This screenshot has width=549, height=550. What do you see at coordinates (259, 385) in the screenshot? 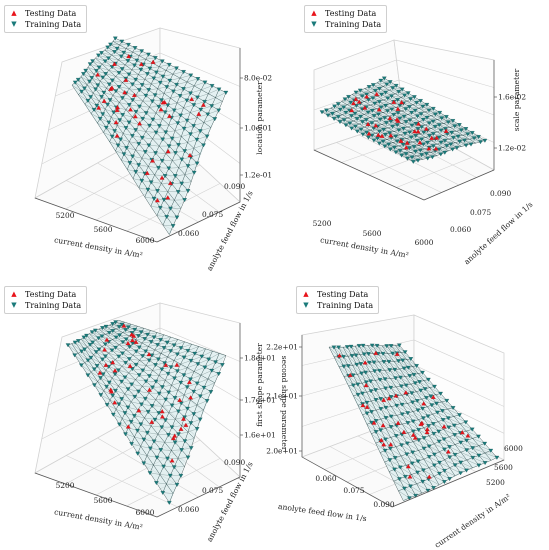
I see `z-axis-label: first shape parameter` at bounding box center [259, 385].